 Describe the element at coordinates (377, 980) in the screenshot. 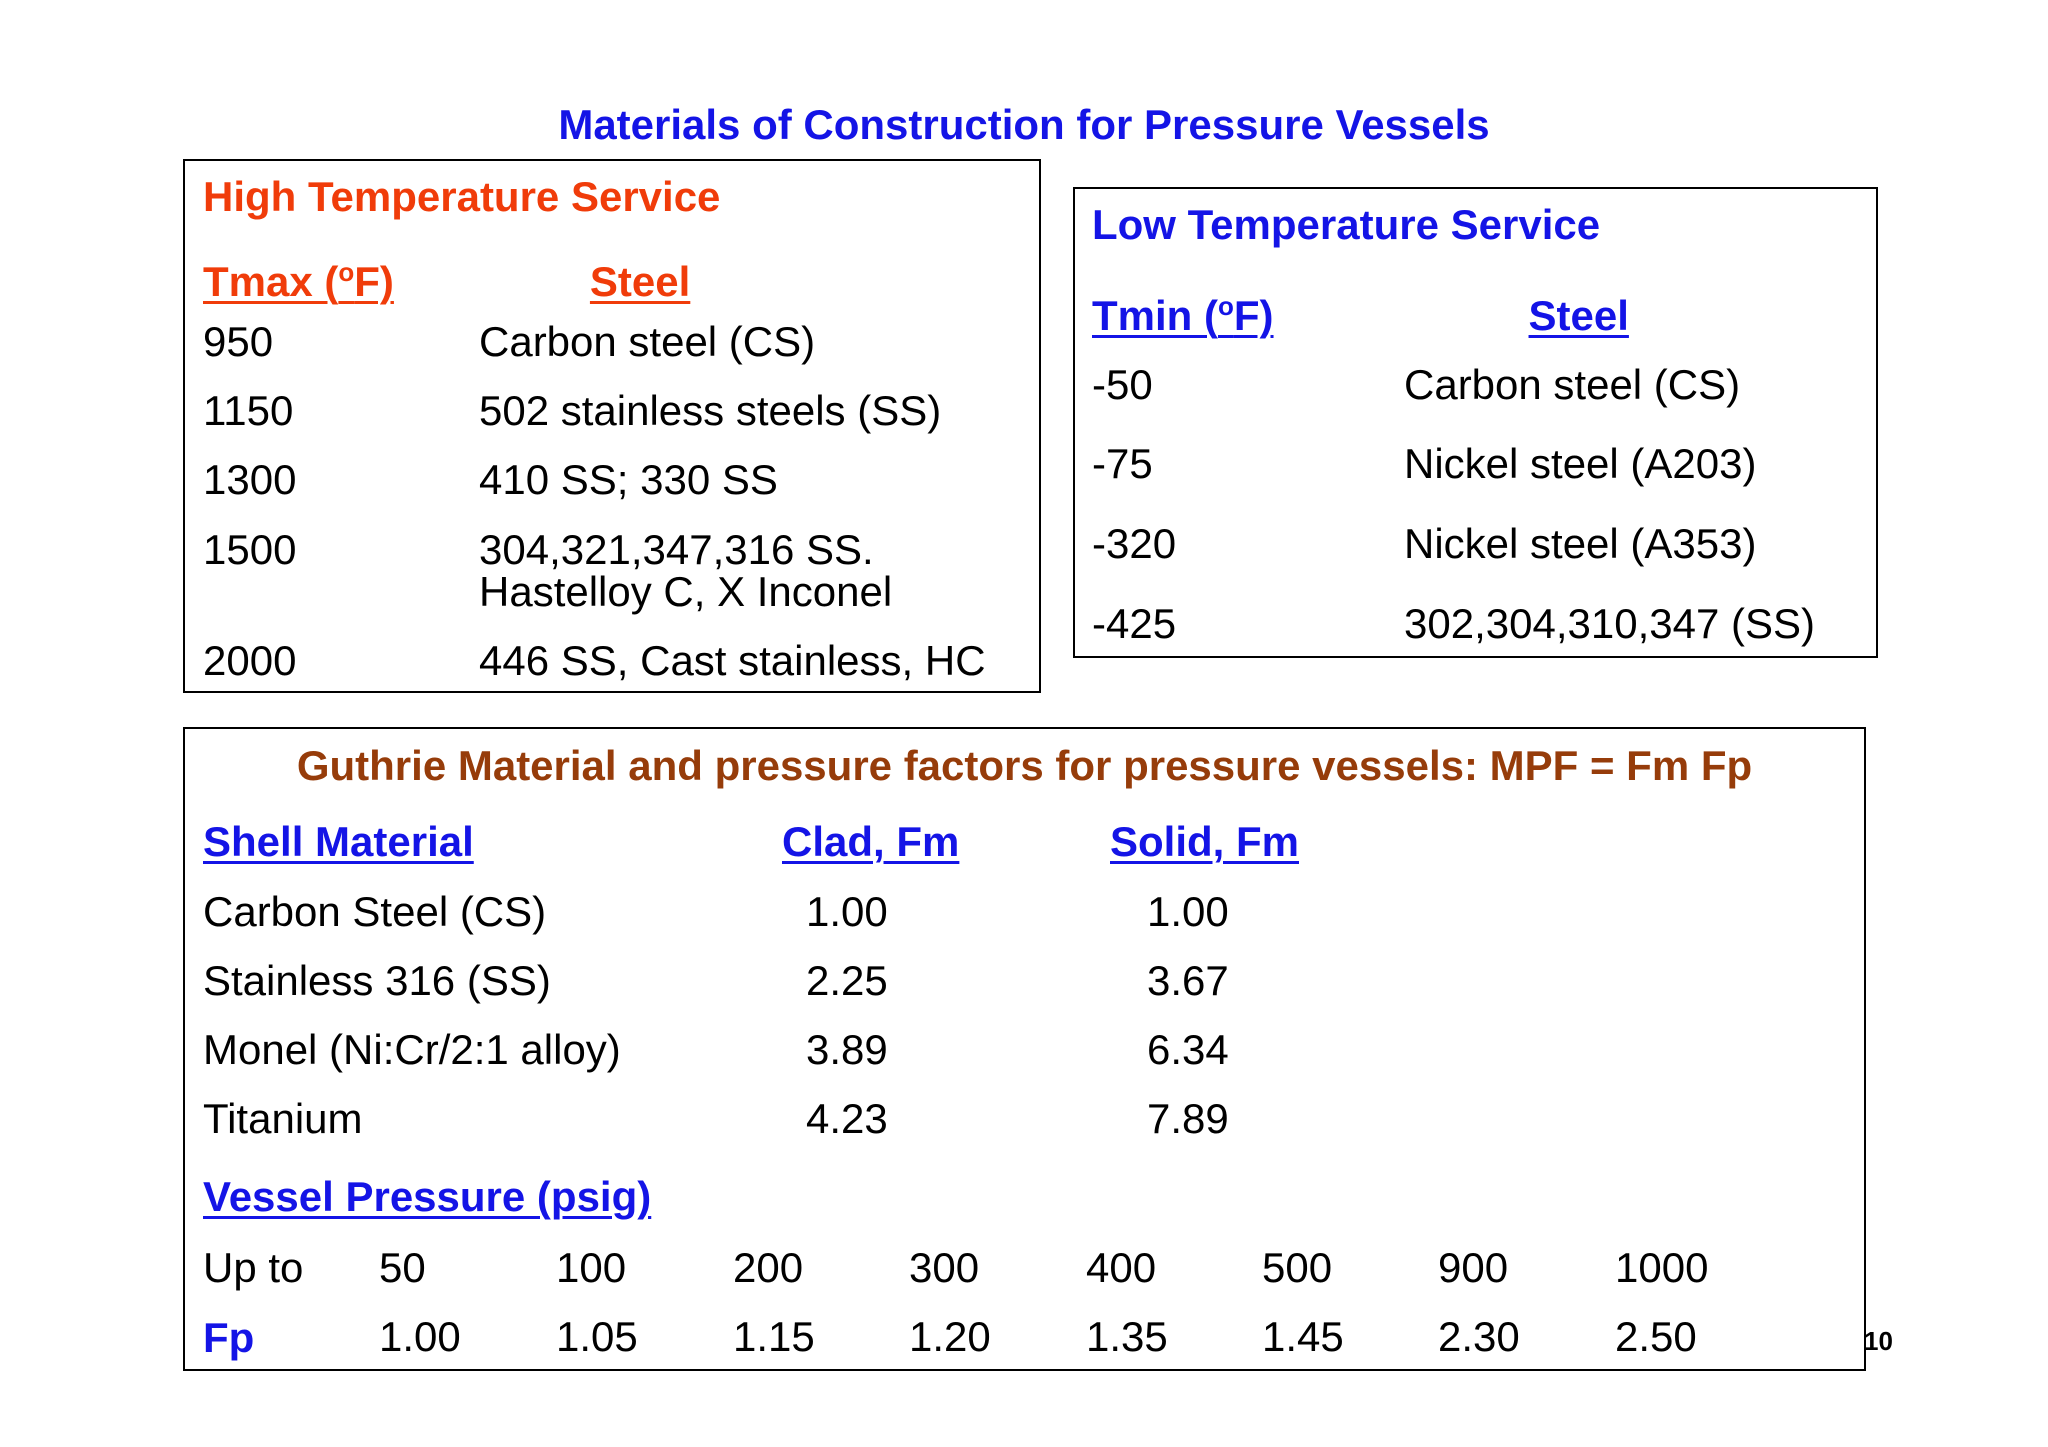

I see `material-1: Stainless 316 (SS)` at that location.